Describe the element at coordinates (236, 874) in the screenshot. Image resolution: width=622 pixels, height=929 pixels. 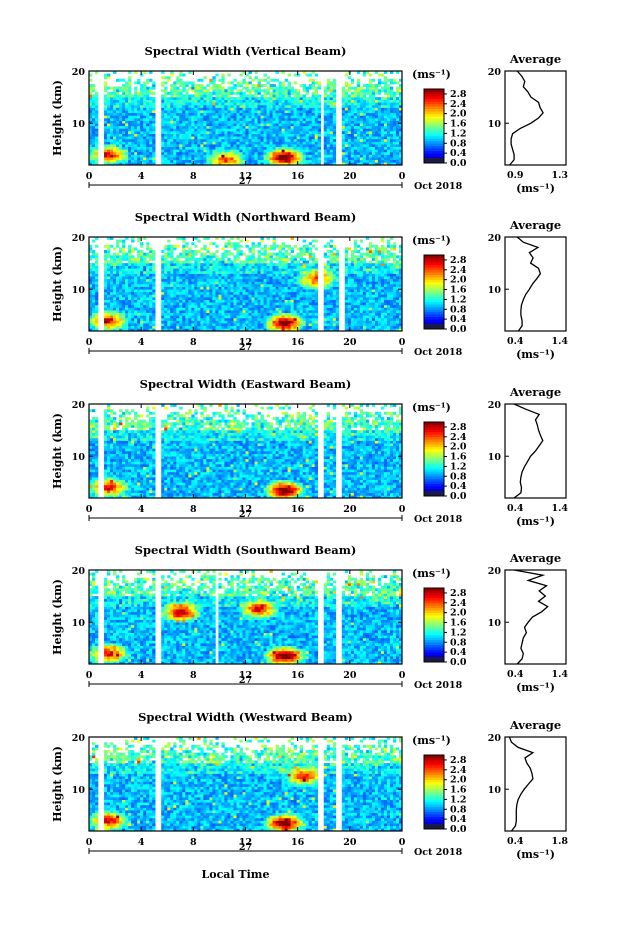
I see `x-axis-label: Local Time` at that location.